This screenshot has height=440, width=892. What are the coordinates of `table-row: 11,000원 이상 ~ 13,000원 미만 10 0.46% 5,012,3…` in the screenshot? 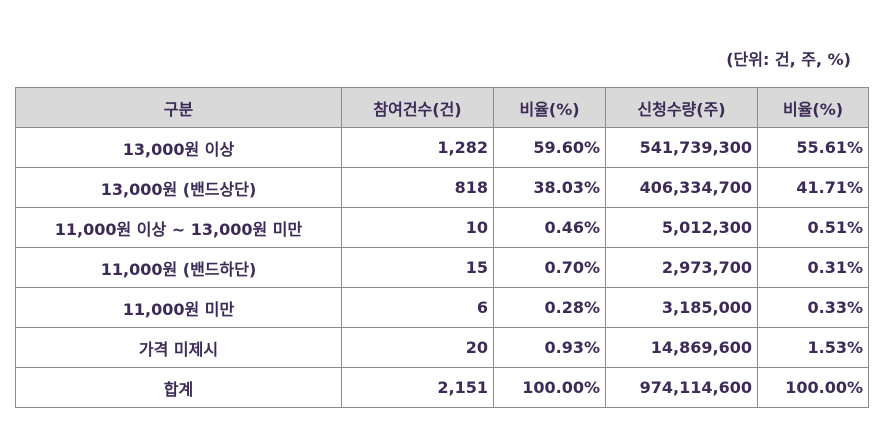 It's located at (442, 227).